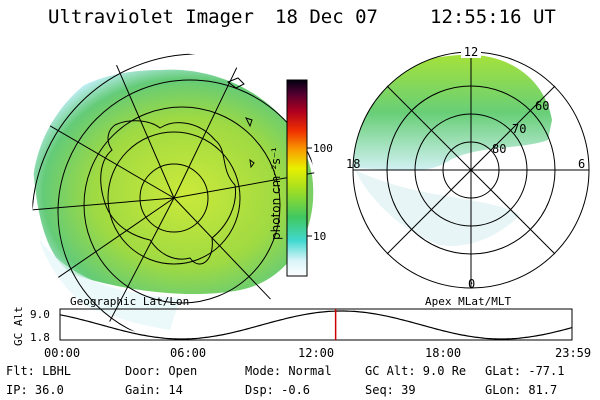 This screenshot has height=400, width=600. What do you see at coordinates (151, 17) in the screenshot?
I see `app-title: Ultraviolet Imager` at bounding box center [151, 17].